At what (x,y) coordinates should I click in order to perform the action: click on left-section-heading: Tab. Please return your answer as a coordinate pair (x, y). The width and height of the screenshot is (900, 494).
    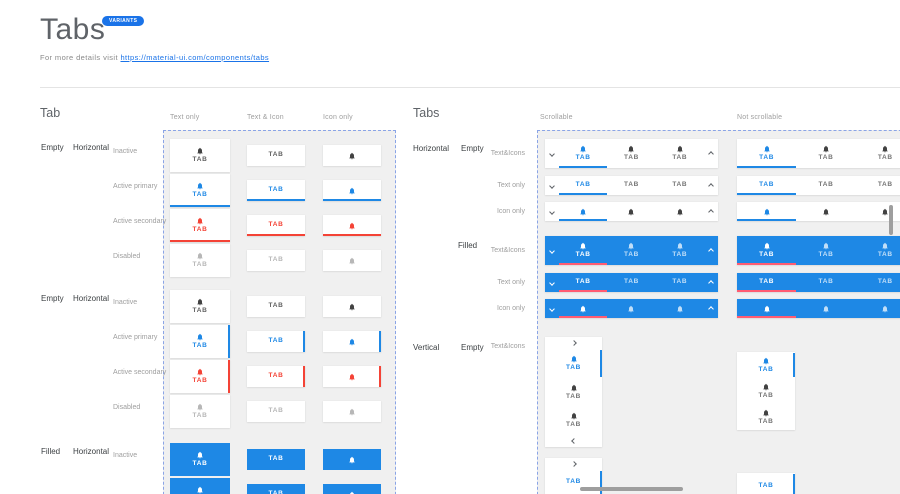
    Looking at the image, I should click on (50, 113).